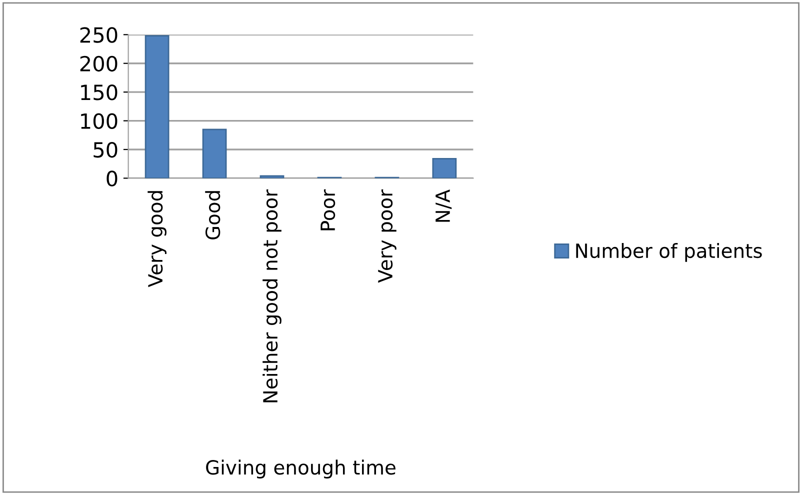 The image size is (802, 495). Describe the element at coordinates (301, 469) in the screenshot. I see `x-axis-title: Giving enough time` at that location.